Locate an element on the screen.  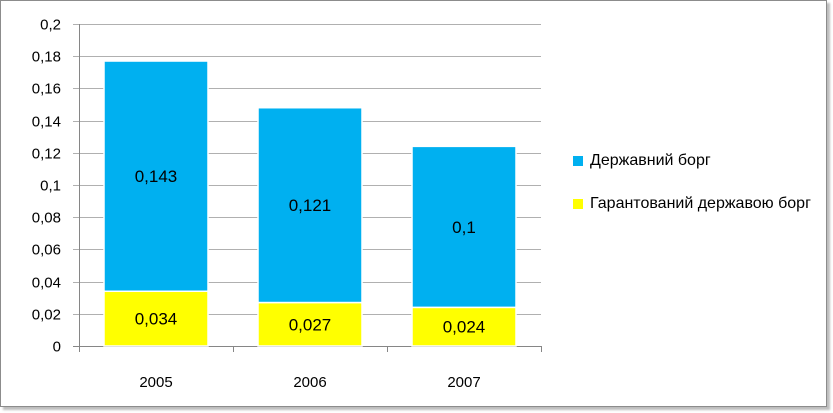
data-label: 0,121 is located at coordinates (310, 205).